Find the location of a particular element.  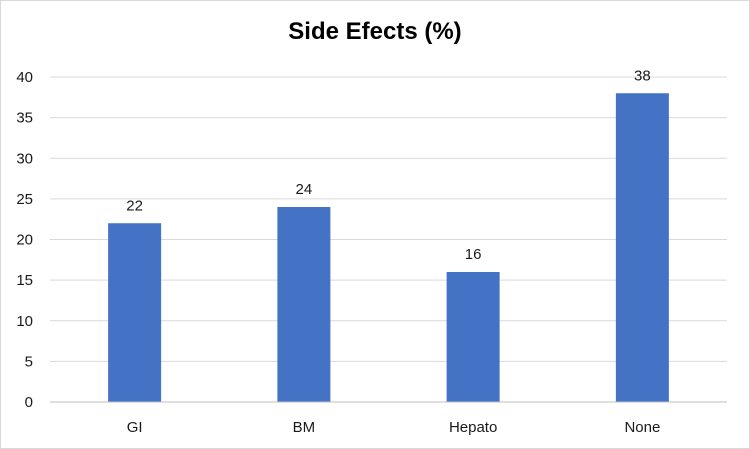

x-tick-label: None is located at coordinates (642, 427).